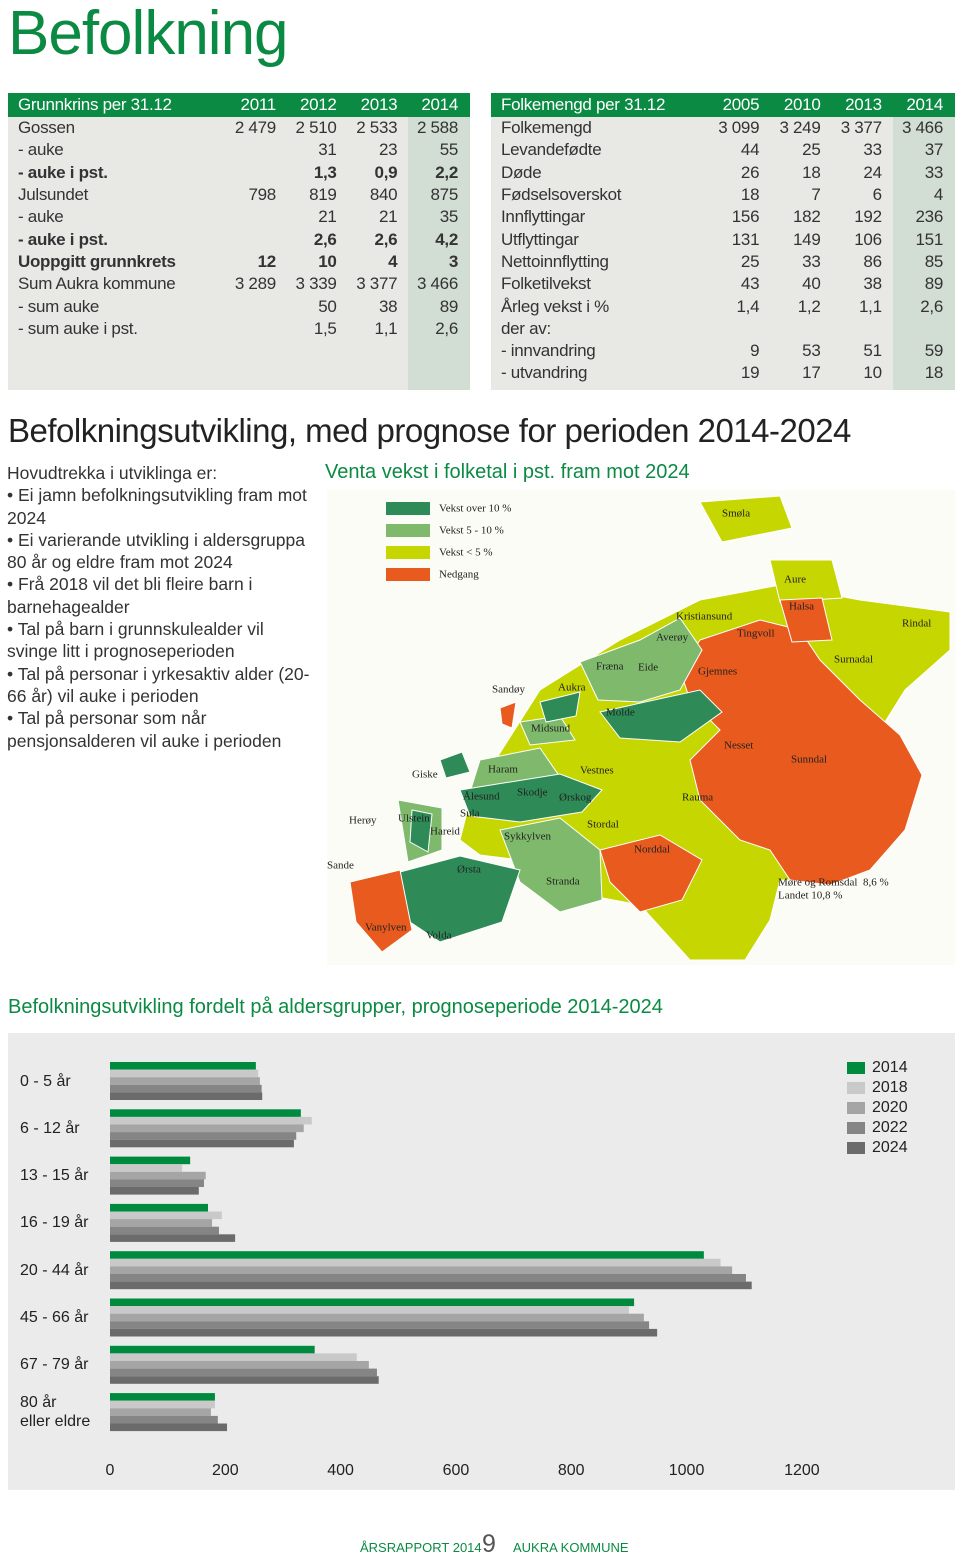 The width and height of the screenshot is (960, 1559). I want to click on row: - sum auke 50 38 89, so click(239, 306).